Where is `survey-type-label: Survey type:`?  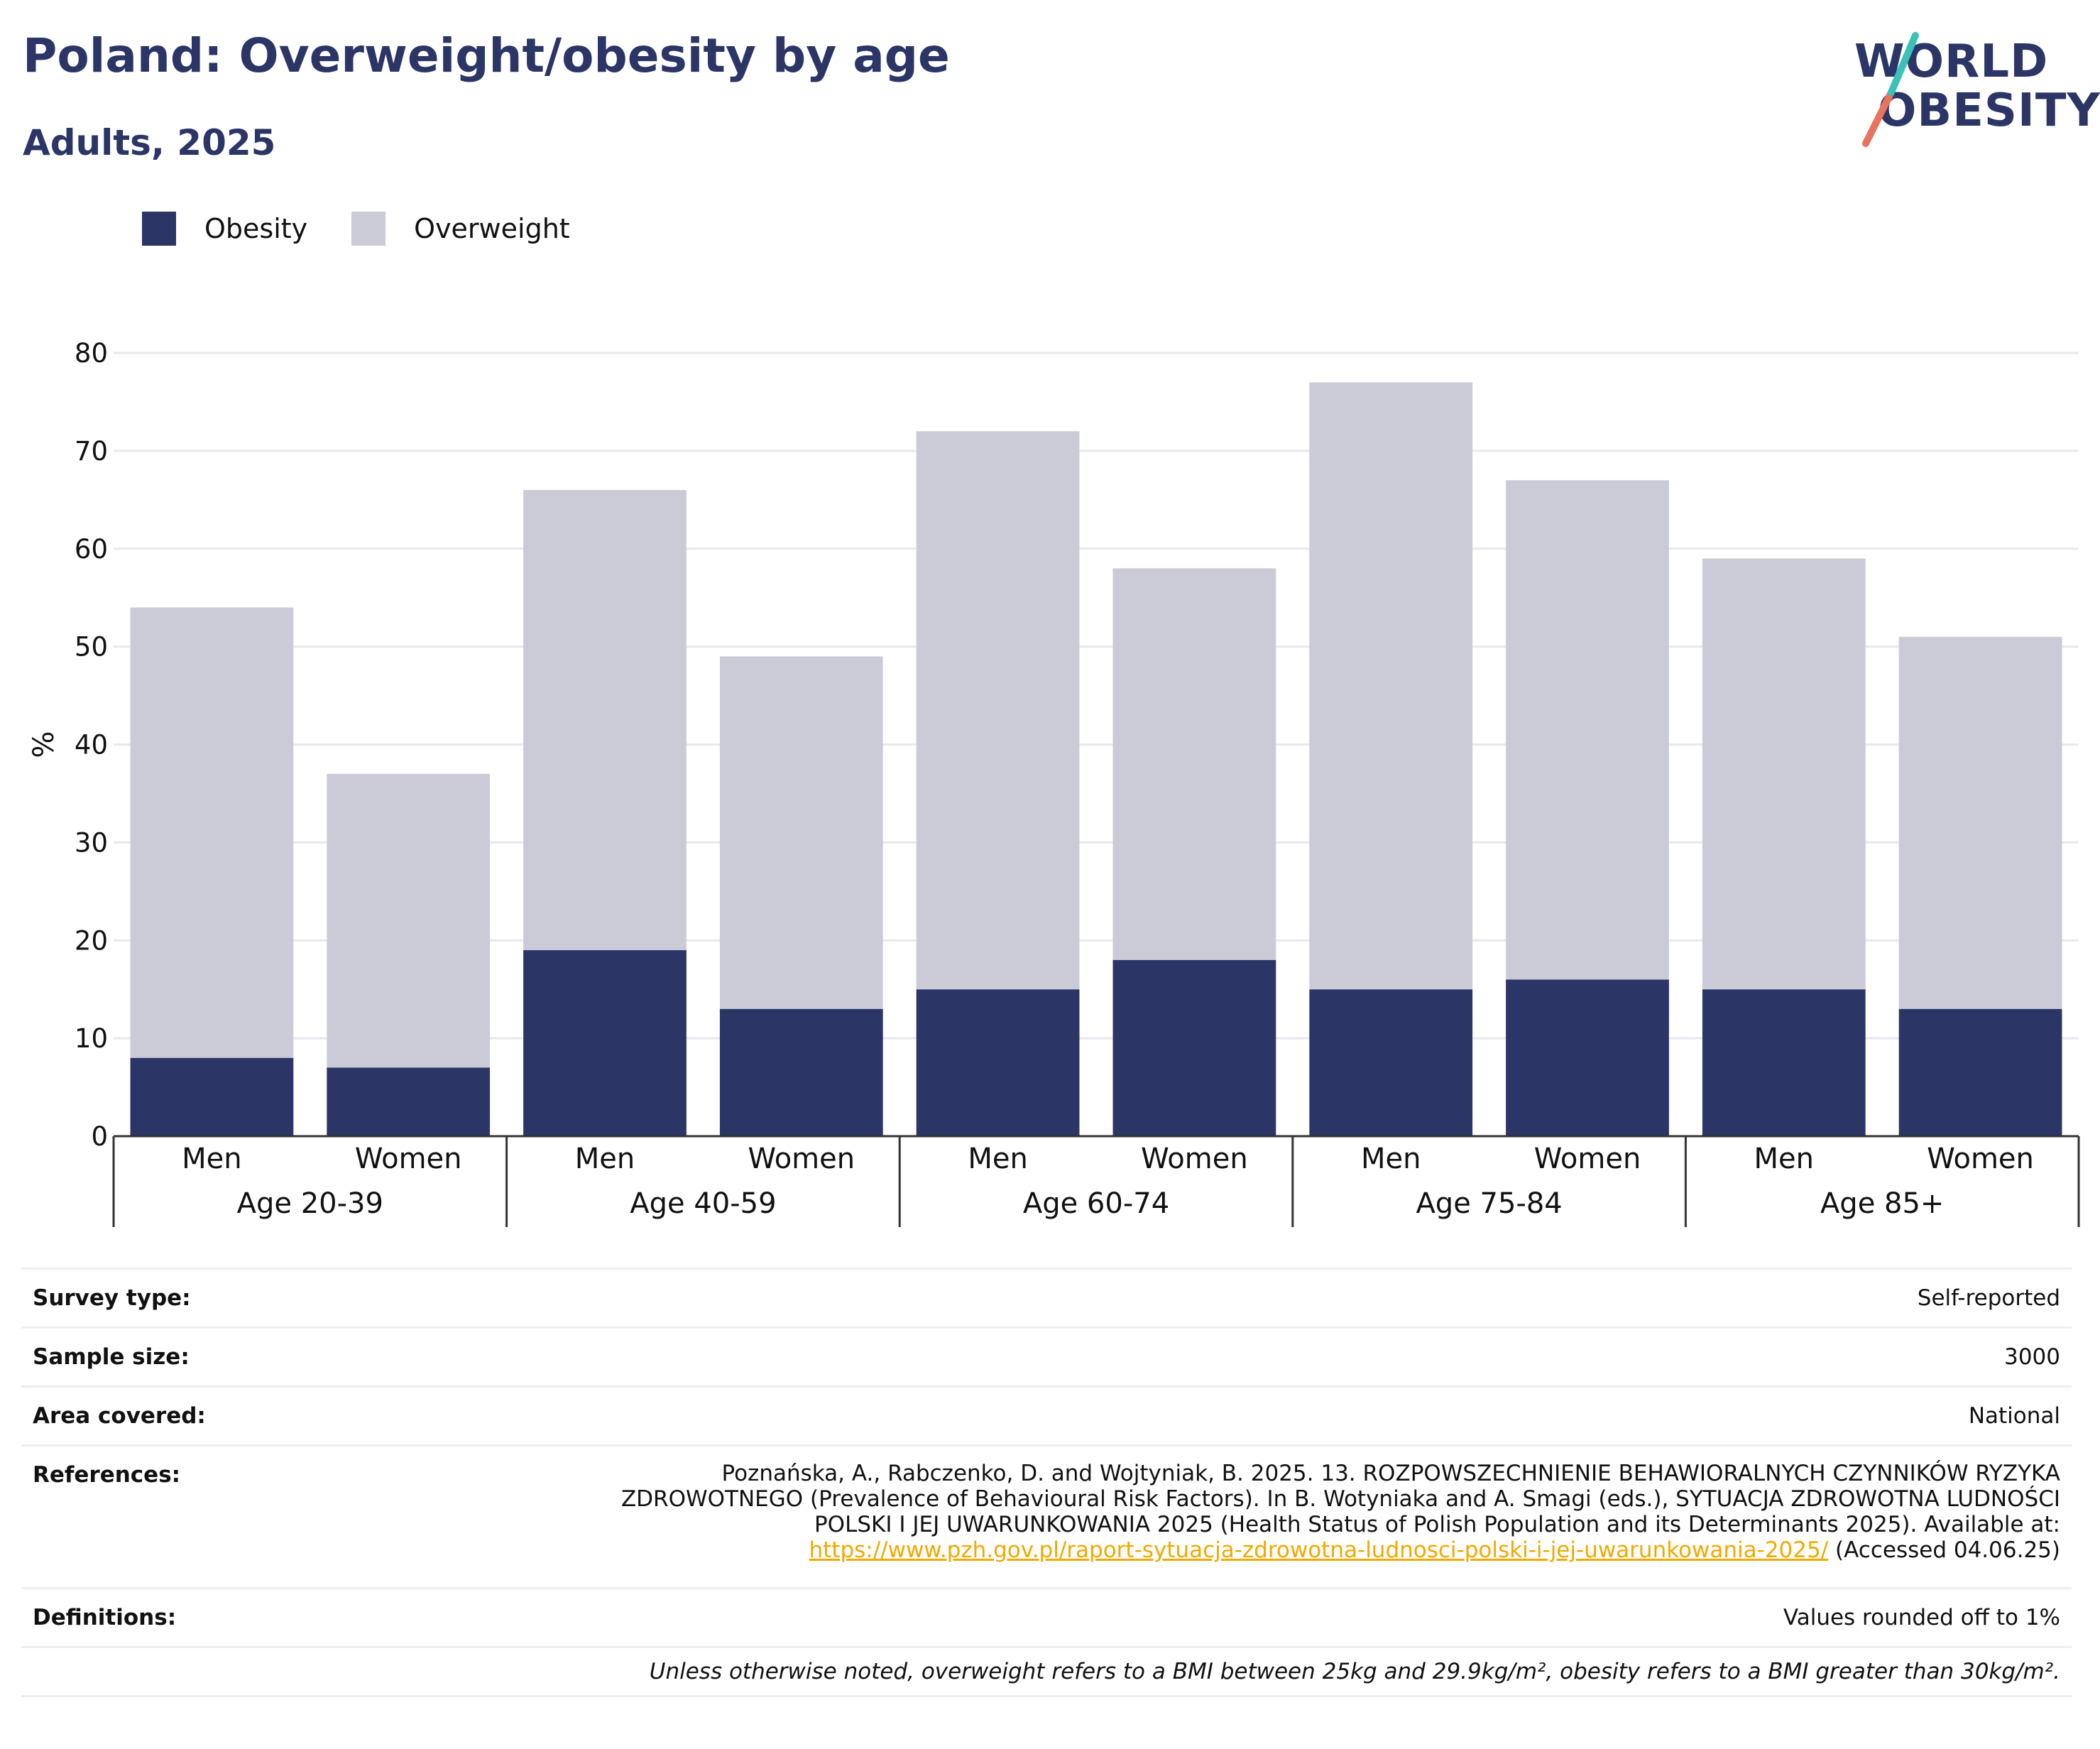
survey-type-label: Survey type: is located at coordinates (112, 1298).